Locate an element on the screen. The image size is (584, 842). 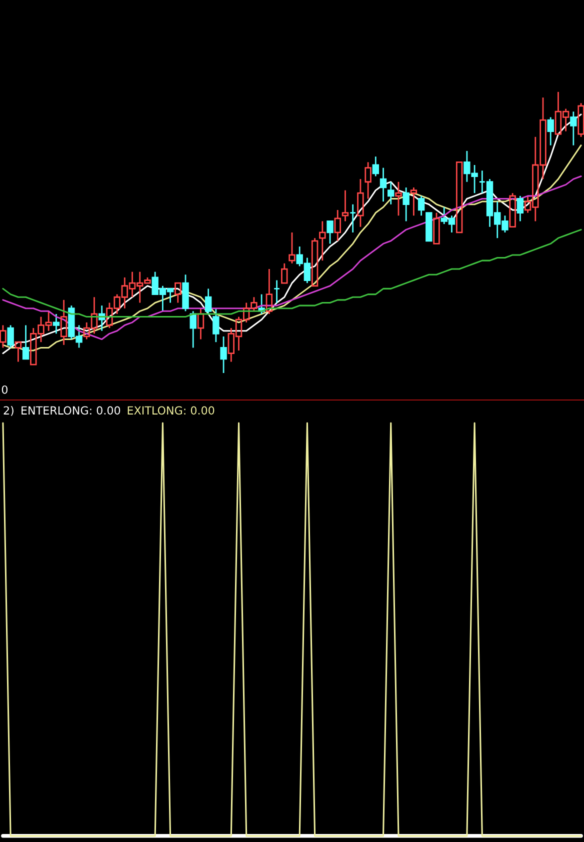
text: 0 is located at coordinates (5, 389).